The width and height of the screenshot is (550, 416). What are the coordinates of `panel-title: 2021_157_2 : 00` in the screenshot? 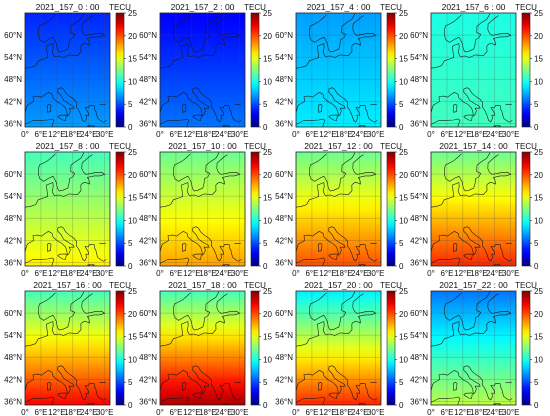 It's located at (203, 7).